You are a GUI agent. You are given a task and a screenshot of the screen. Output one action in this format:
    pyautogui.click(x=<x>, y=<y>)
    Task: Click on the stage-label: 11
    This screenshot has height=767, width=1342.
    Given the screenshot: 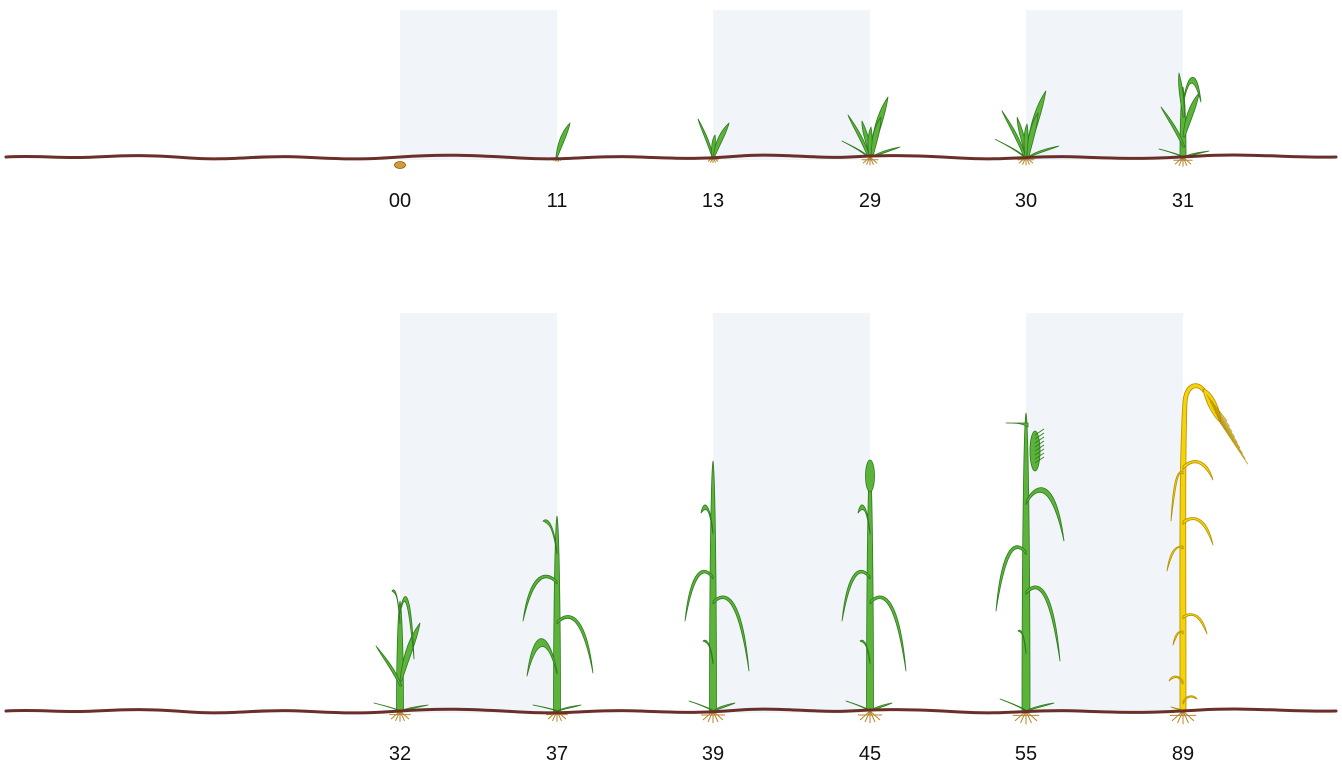 What is the action you would take?
    pyautogui.click(x=557, y=201)
    